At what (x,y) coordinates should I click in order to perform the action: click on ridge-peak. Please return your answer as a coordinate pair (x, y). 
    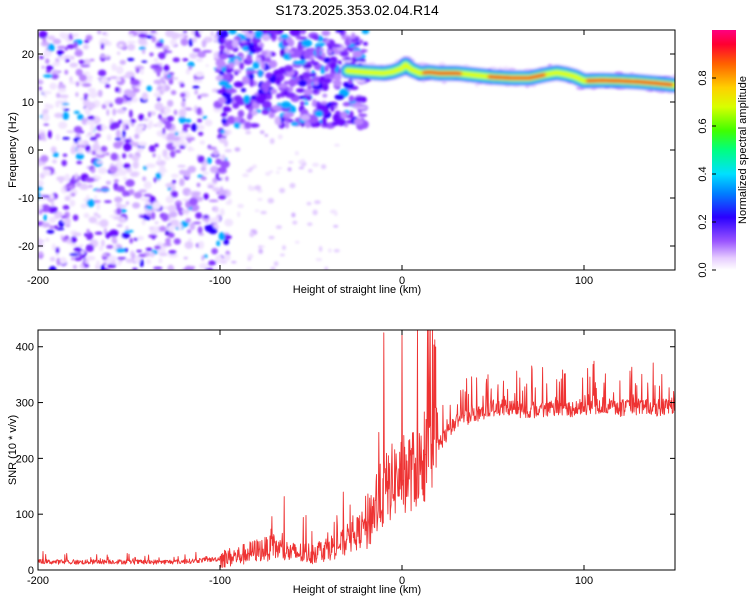
    Looking at the image, I should click on (442, 73).